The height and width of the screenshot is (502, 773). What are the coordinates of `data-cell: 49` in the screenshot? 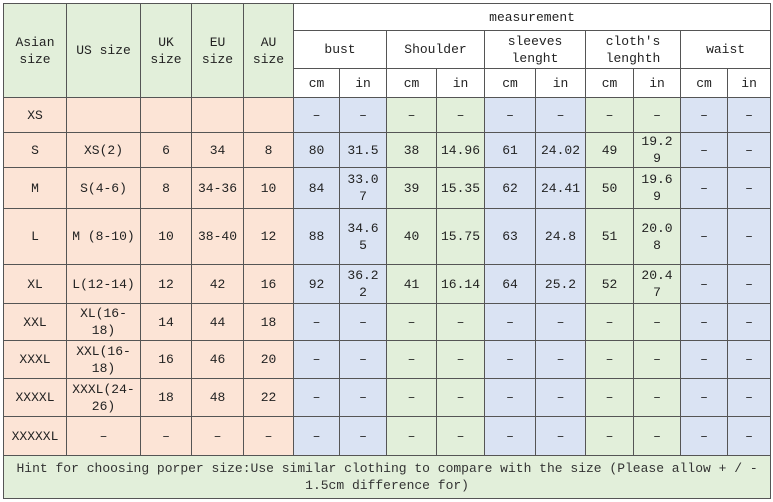 It's located at (609, 150).